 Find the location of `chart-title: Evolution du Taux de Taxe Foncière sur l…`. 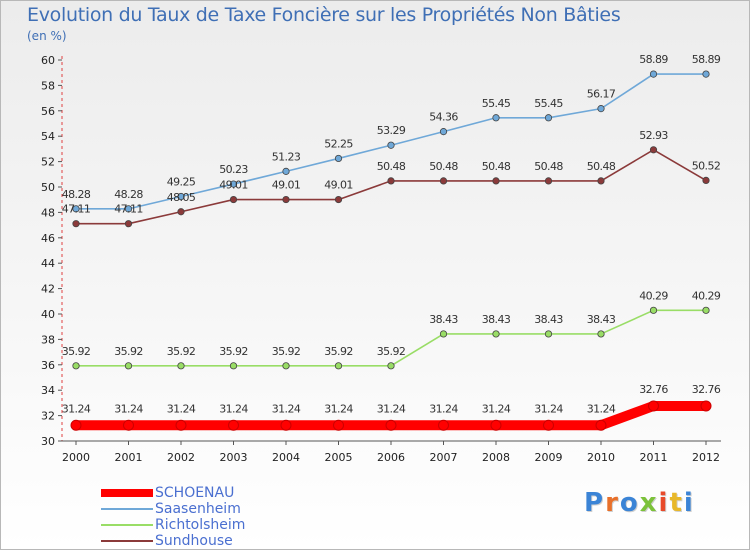

chart-title: Evolution du Taux de Taxe Foncière sur l… is located at coordinates (324, 15).